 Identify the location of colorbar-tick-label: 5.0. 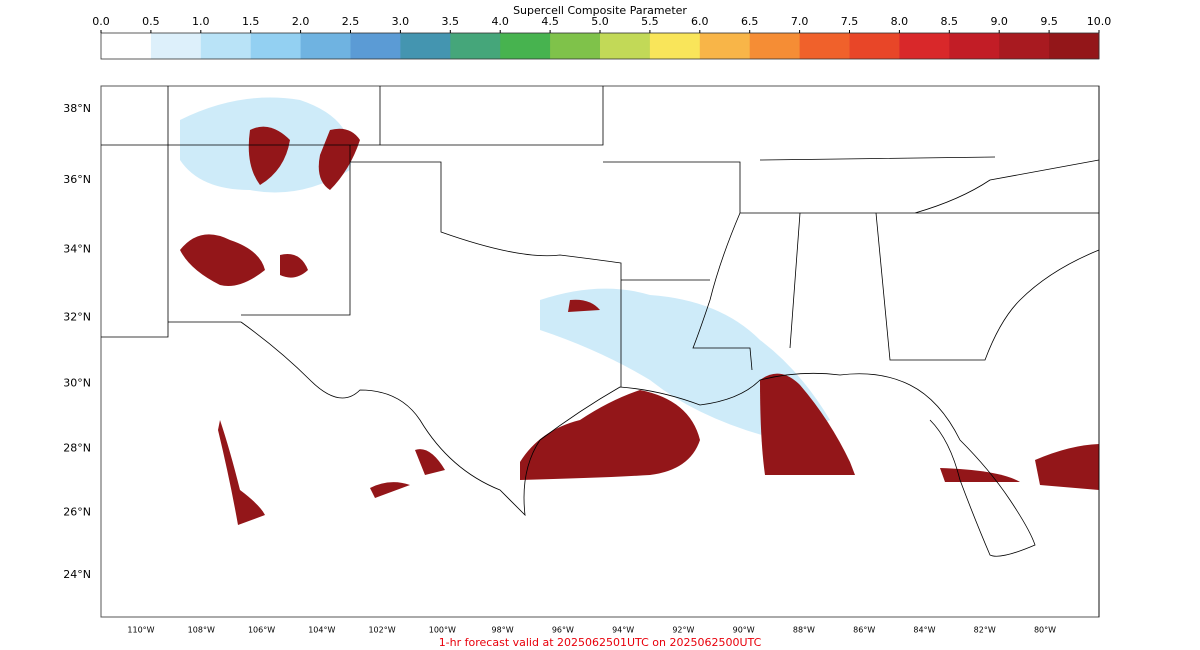
(600, 21).